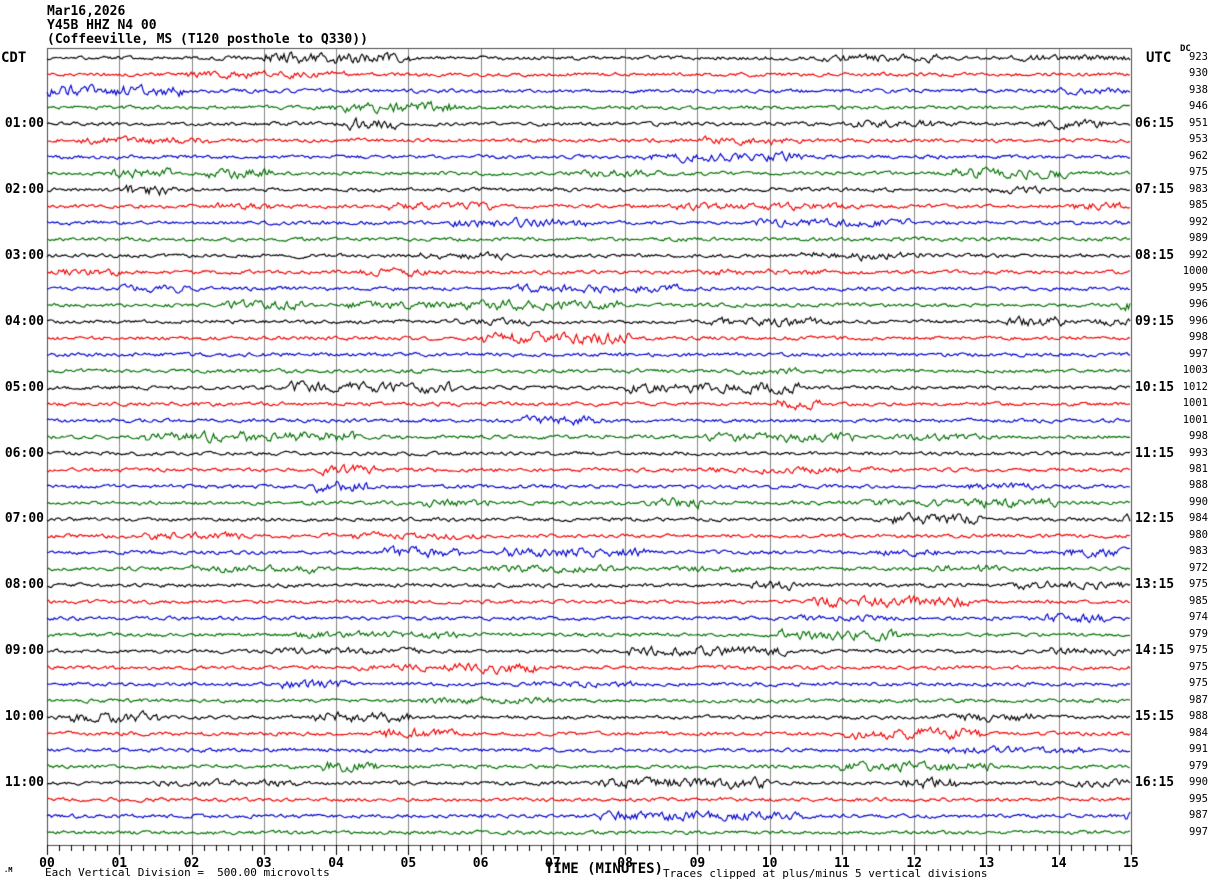  Describe the element at coordinates (1198, 73) in the screenshot. I see `dc-value: 930` at that location.